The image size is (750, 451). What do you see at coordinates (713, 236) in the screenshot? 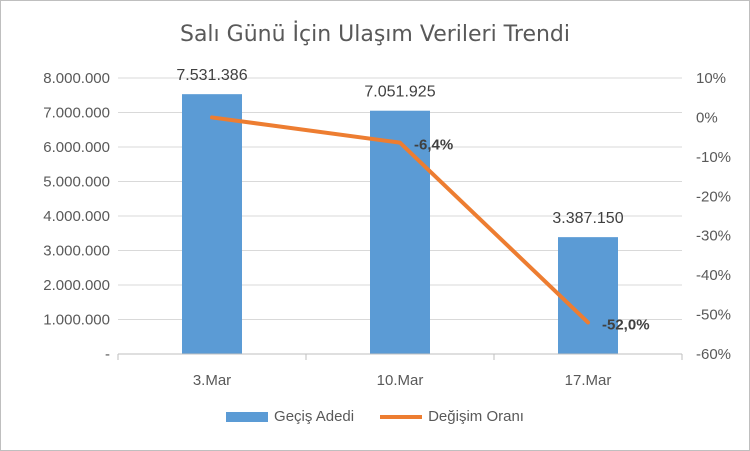
I see `y-right-tick-label: -30%` at bounding box center [713, 236].